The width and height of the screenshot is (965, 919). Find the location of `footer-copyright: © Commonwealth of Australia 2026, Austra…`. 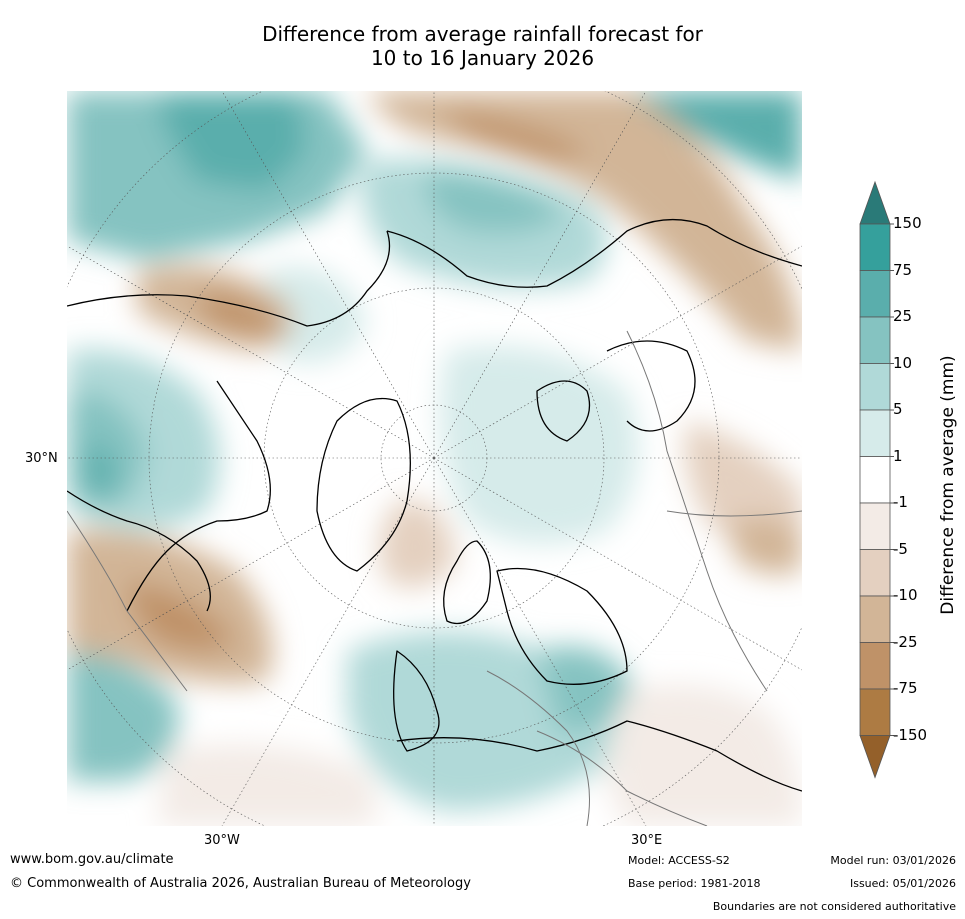

footer-copyright: © Commonwealth of Australia 2026, Austra… is located at coordinates (240, 883).